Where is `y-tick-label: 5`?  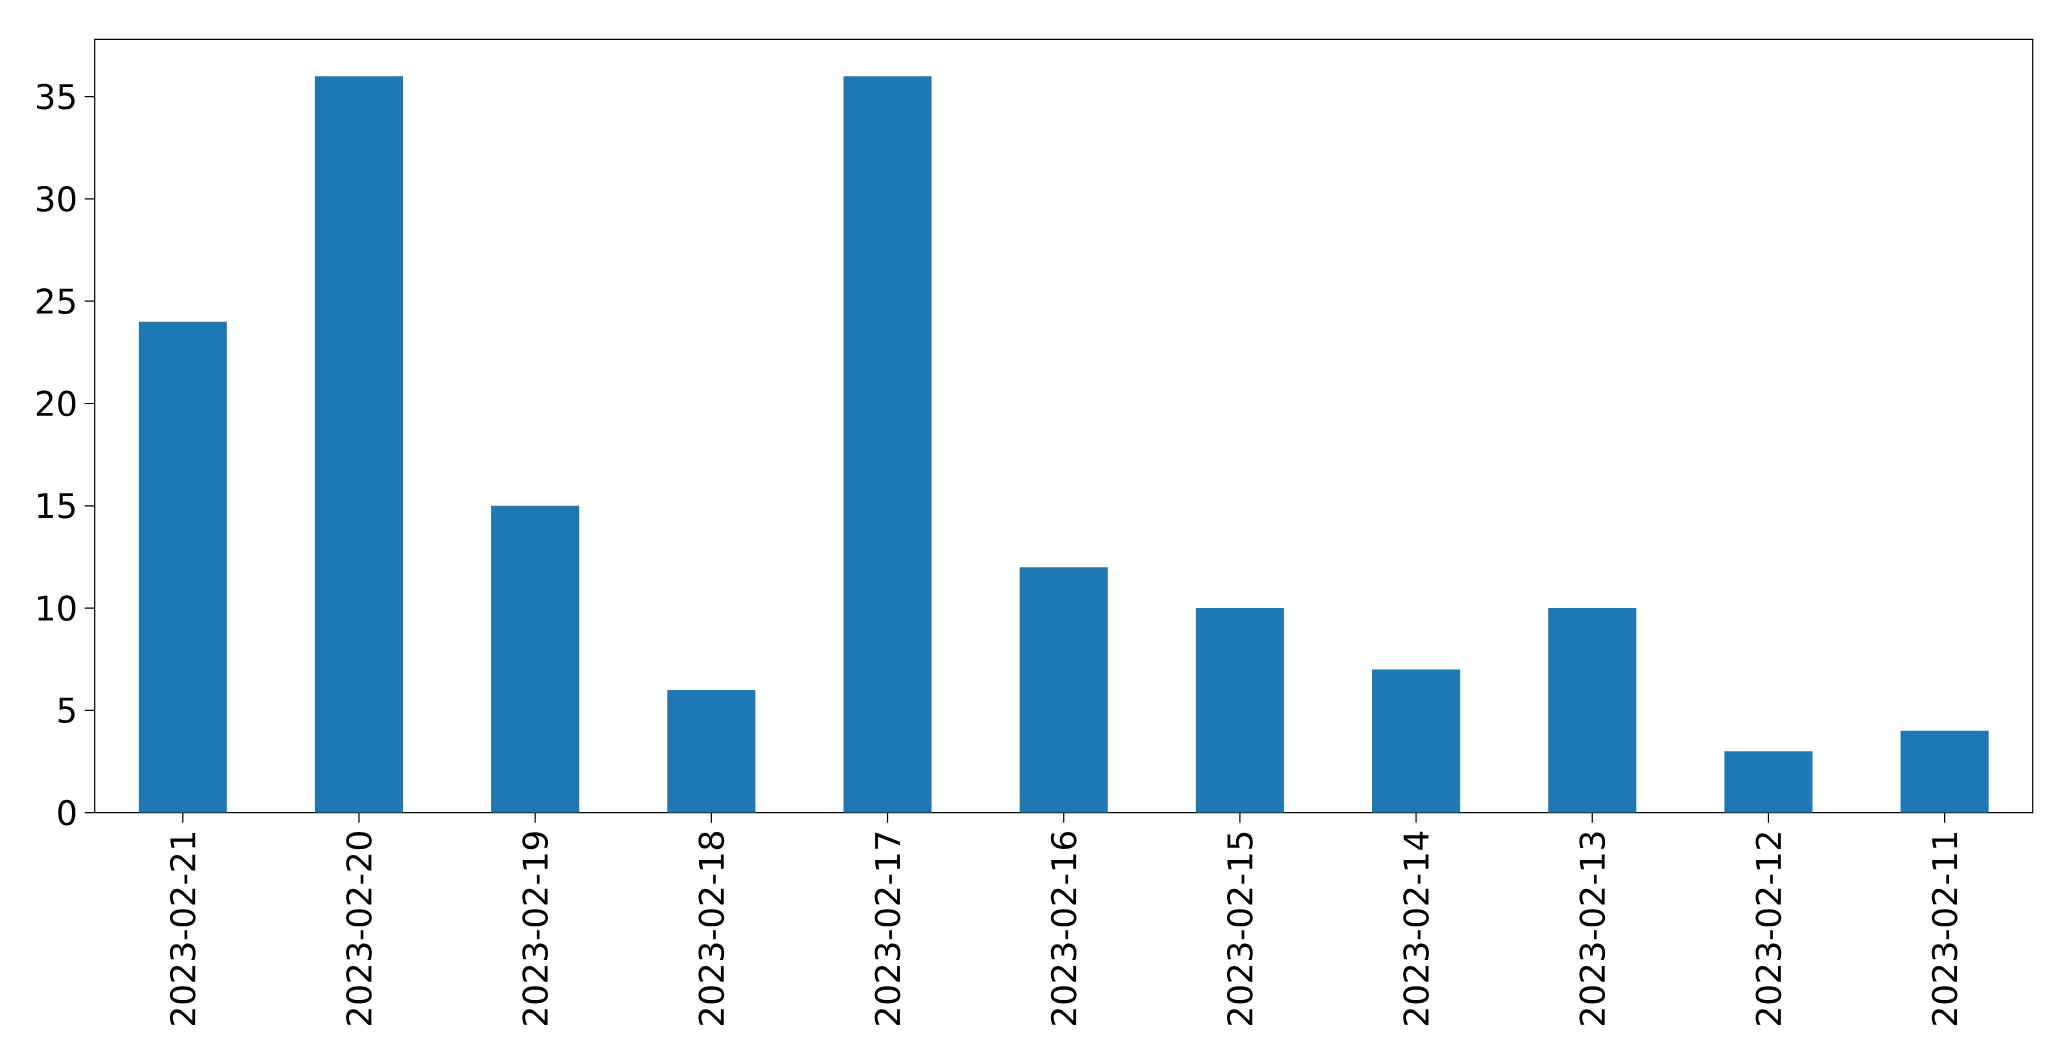 y-tick-label: 5 is located at coordinates (66, 710).